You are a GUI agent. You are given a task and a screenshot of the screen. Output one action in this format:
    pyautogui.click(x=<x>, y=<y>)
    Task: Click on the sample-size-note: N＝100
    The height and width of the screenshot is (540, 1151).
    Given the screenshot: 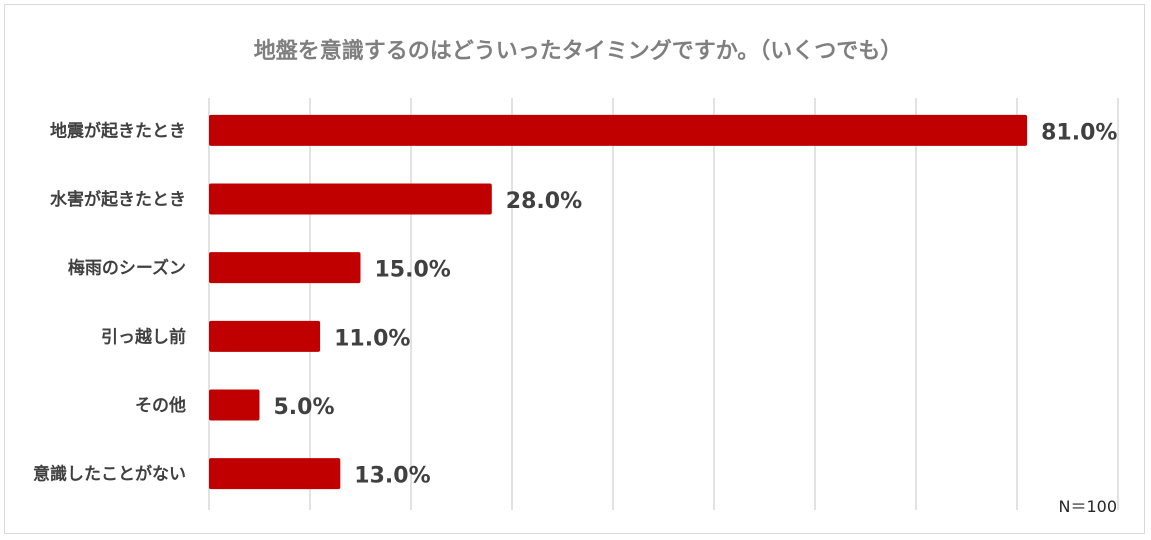 What is the action you would take?
    pyautogui.click(x=1087, y=506)
    